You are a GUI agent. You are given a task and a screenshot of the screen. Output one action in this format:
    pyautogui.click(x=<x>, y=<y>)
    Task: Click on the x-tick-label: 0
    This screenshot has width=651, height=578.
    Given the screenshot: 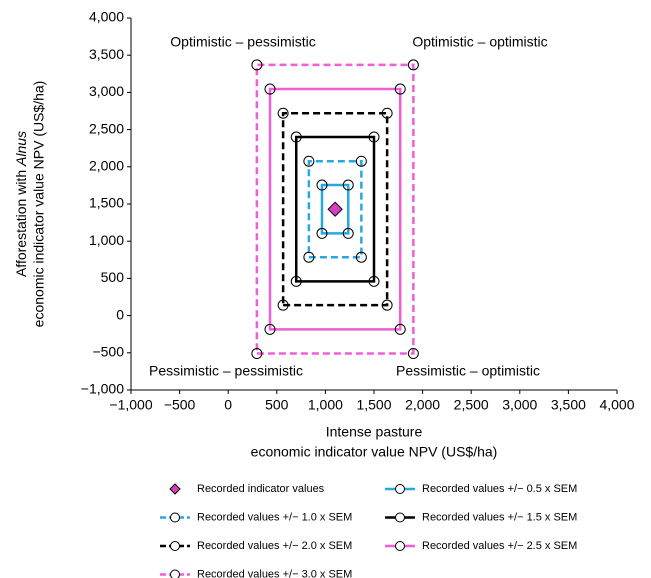 What is the action you would take?
    pyautogui.click(x=228, y=405)
    